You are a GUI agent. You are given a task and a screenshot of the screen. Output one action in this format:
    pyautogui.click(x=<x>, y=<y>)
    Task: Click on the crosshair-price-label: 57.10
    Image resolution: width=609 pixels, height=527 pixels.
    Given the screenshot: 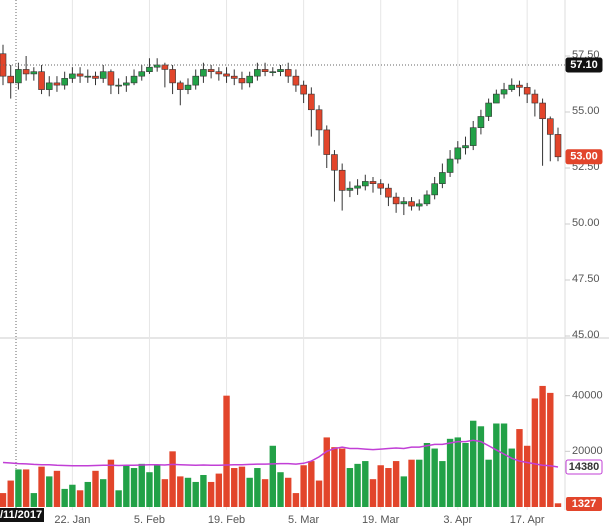 What is the action you would take?
    pyautogui.click(x=584, y=65)
    